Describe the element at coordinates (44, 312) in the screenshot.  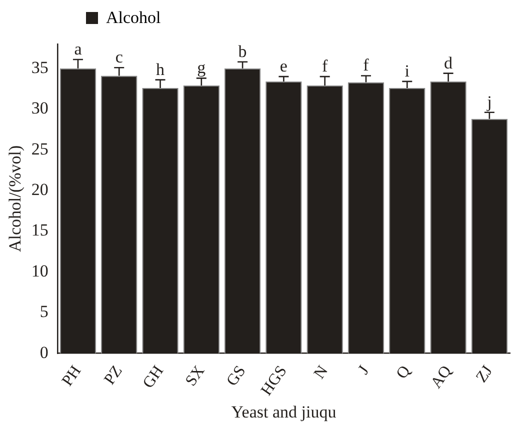
I see `y-tick-label: 5` at that location.